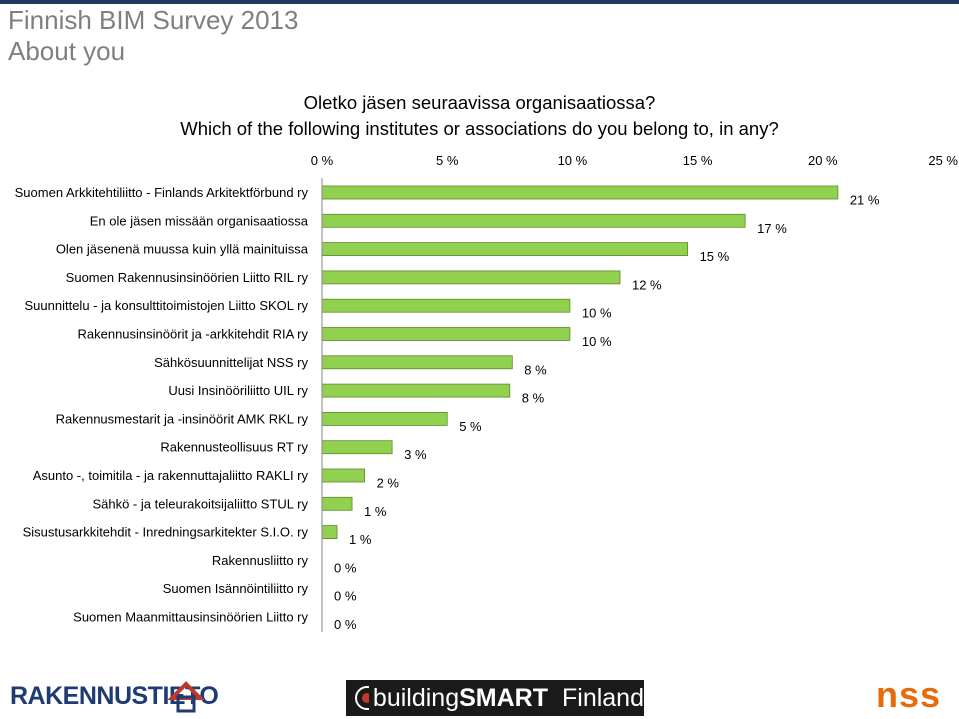 The width and height of the screenshot is (959, 719). Describe the element at coordinates (234, 447) in the screenshot. I see `category-label: Rakennusteollisuus RT ry` at that location.